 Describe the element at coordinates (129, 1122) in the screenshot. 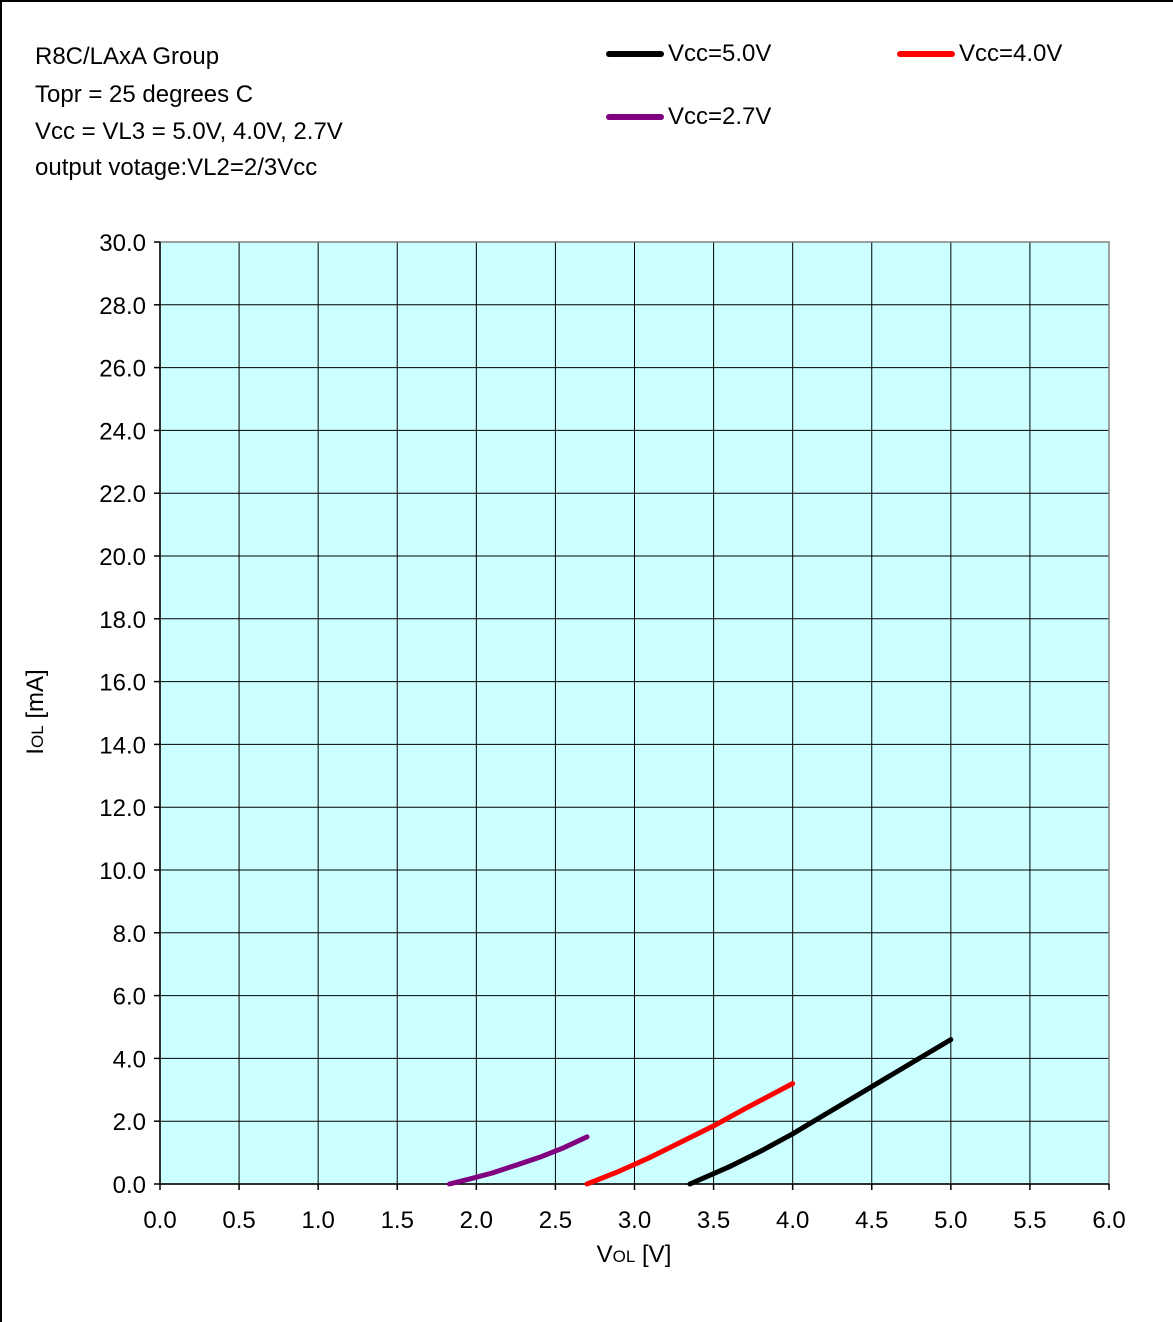

I see `y-tick-label: 2.0` at that location.